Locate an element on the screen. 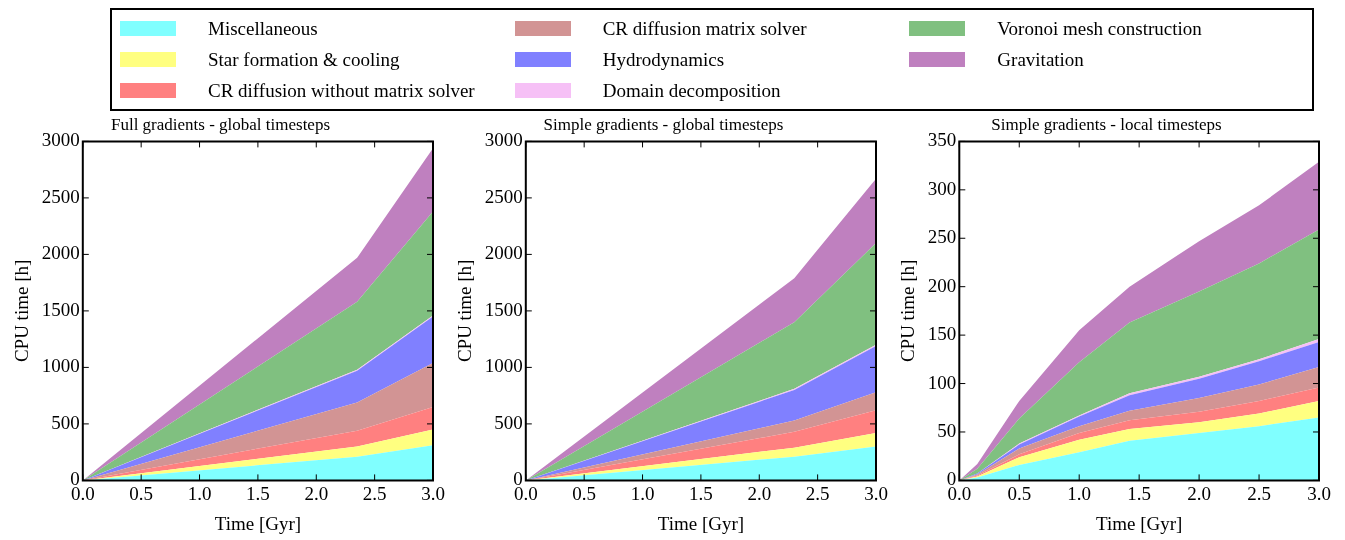 The width and height of the screenshot is (1345, 540). legend-label: CR diffusion matrix solver is located at coordinates (704, 28).